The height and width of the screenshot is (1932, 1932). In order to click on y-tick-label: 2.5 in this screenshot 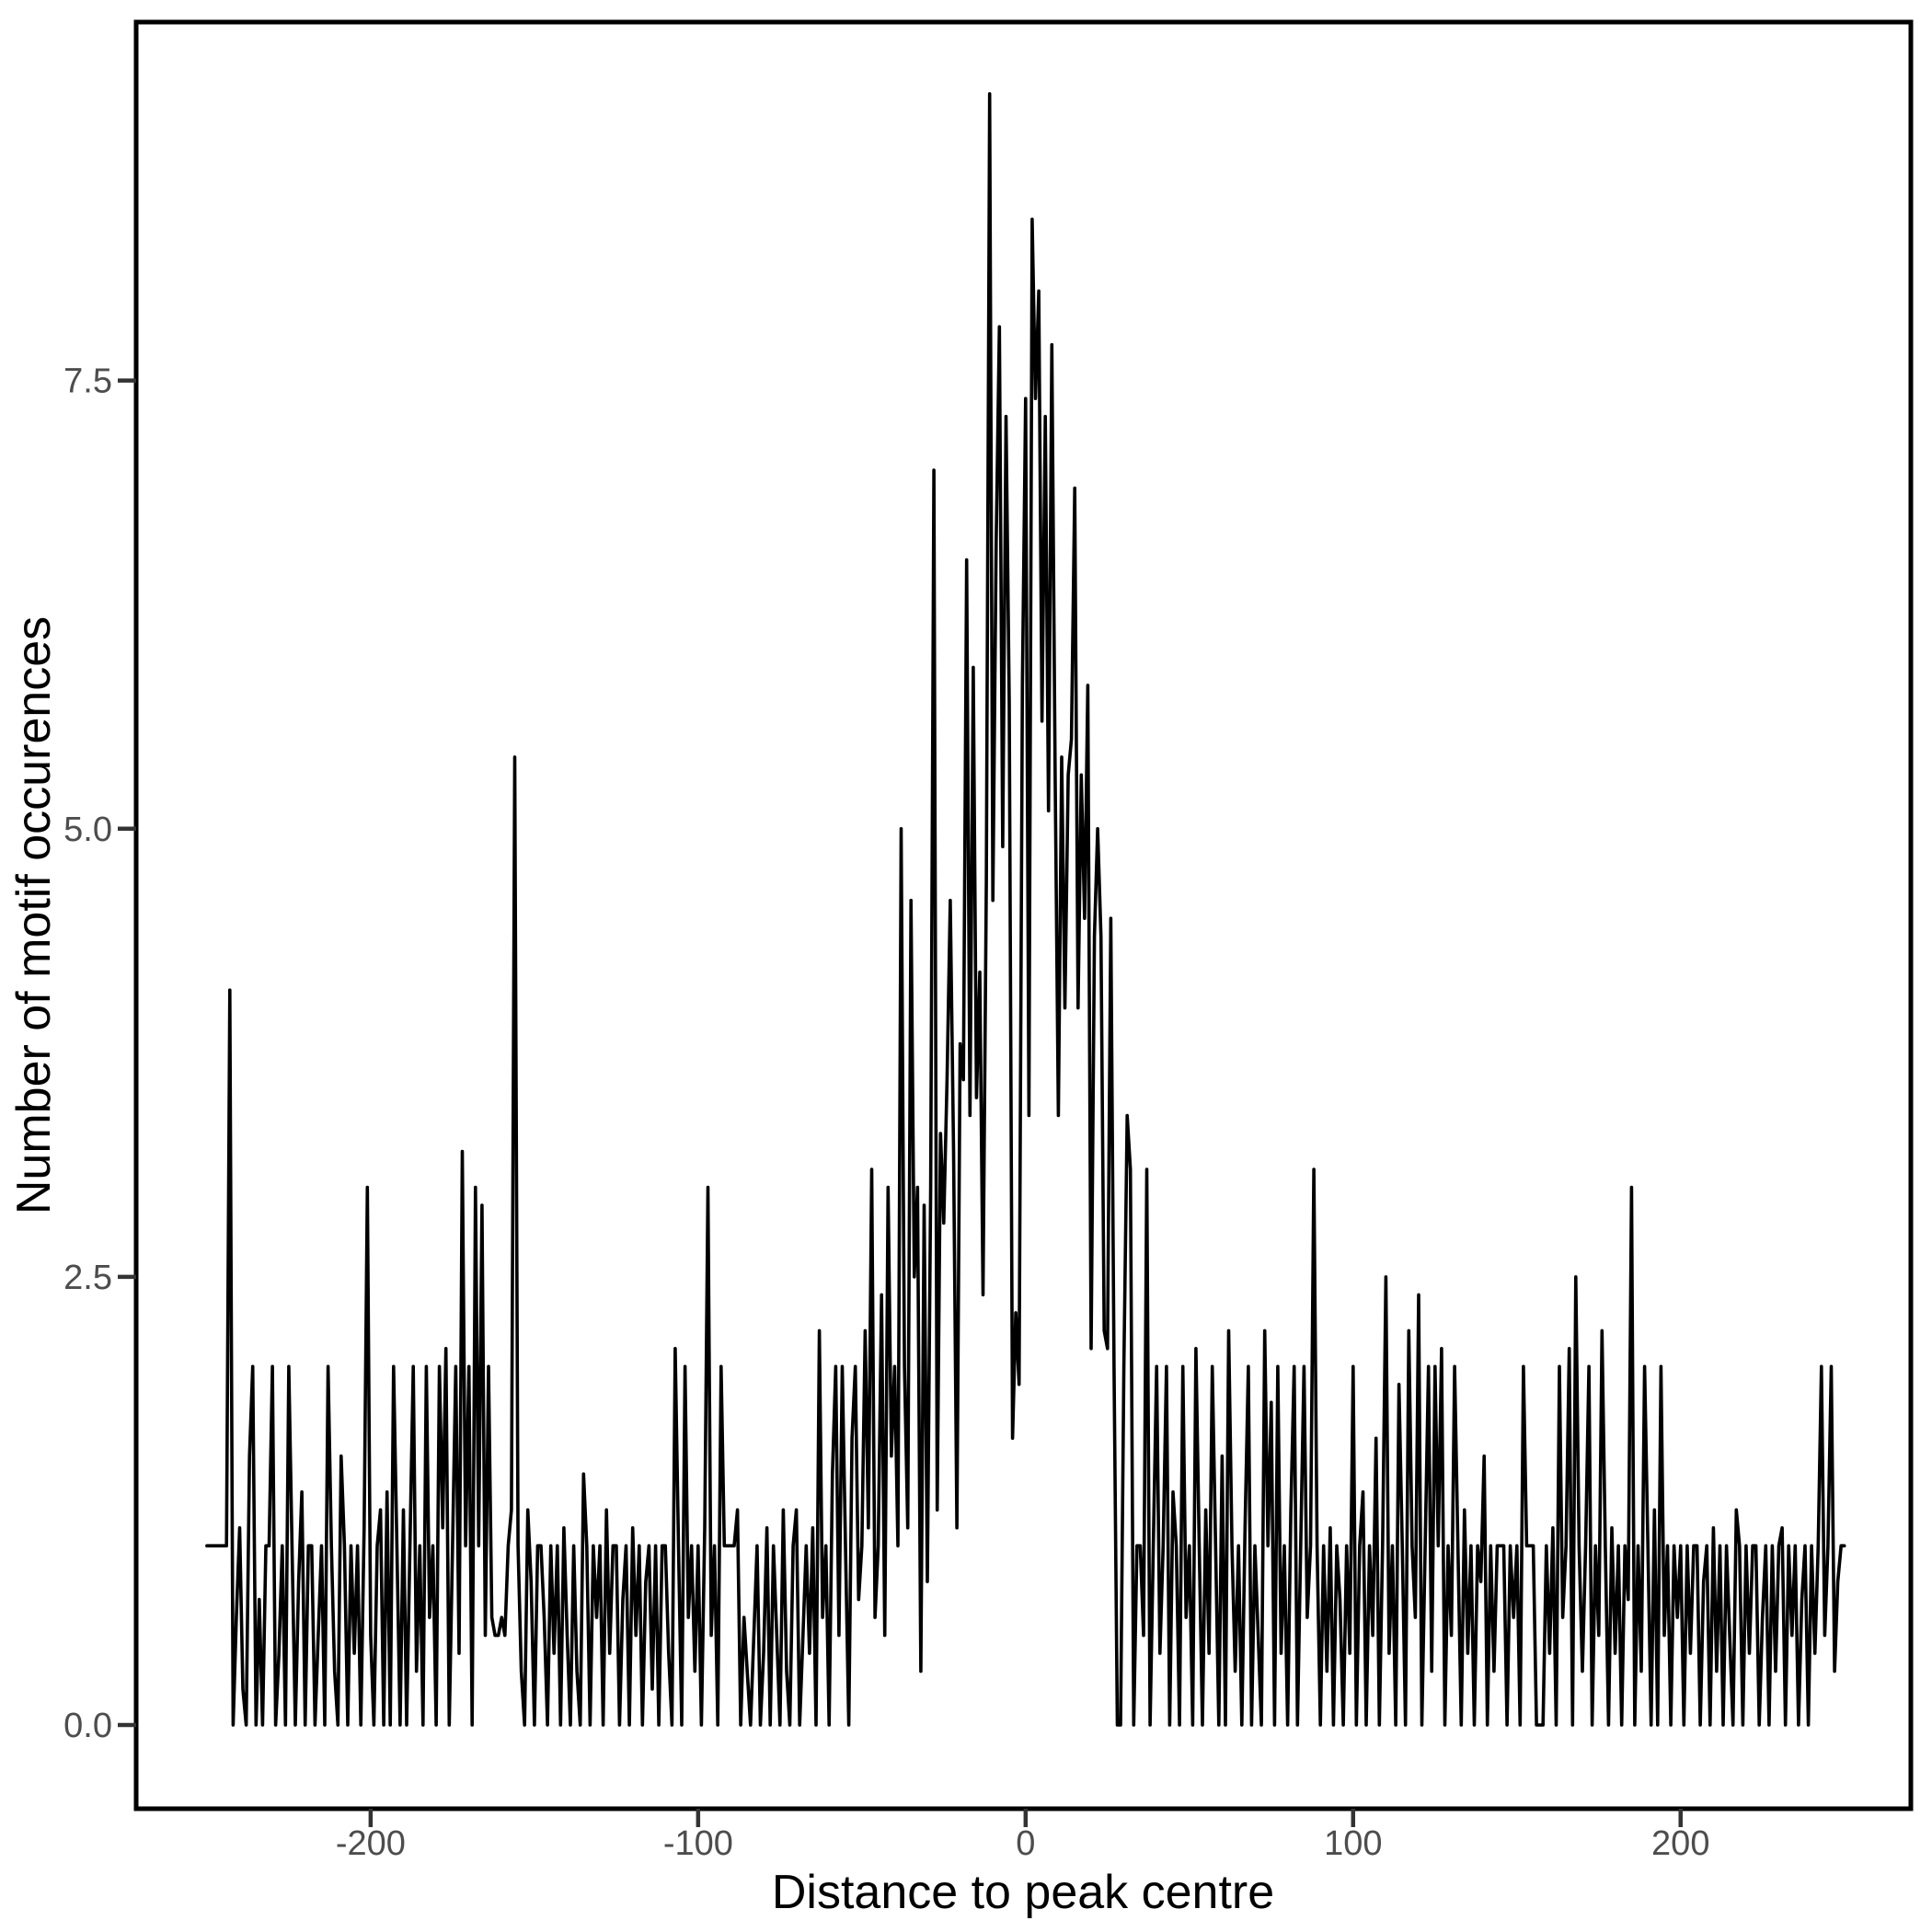, I will do `click(87, 1278)`.